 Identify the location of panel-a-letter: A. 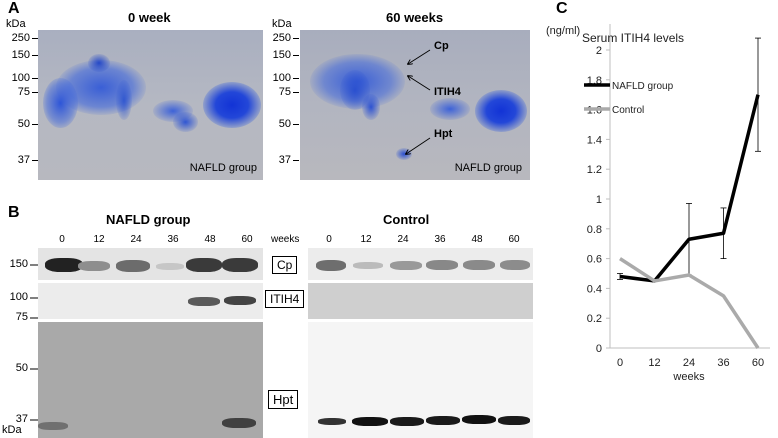
(14, 8).